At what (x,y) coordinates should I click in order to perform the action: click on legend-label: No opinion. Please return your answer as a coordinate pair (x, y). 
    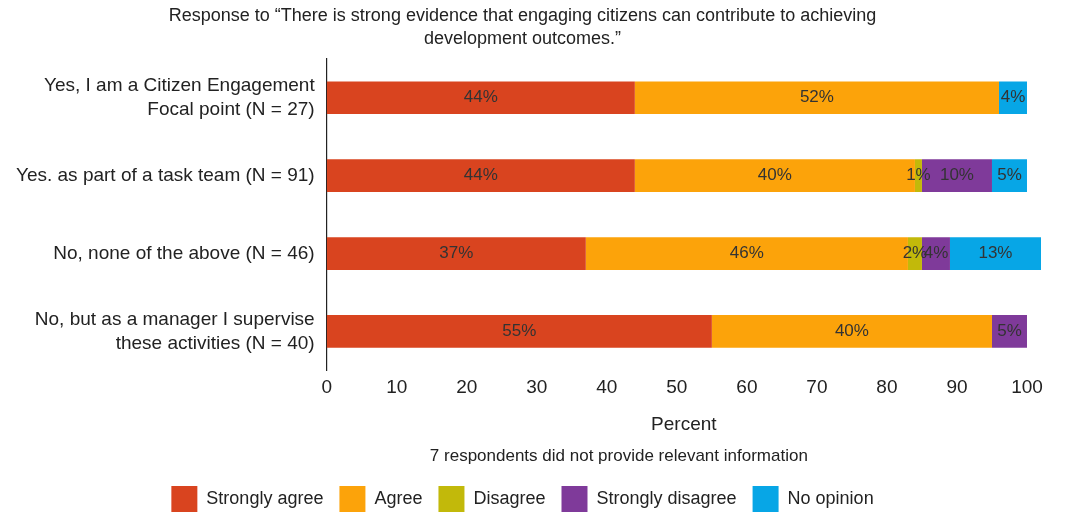
    Looking at the image, I should click on (830, 497).